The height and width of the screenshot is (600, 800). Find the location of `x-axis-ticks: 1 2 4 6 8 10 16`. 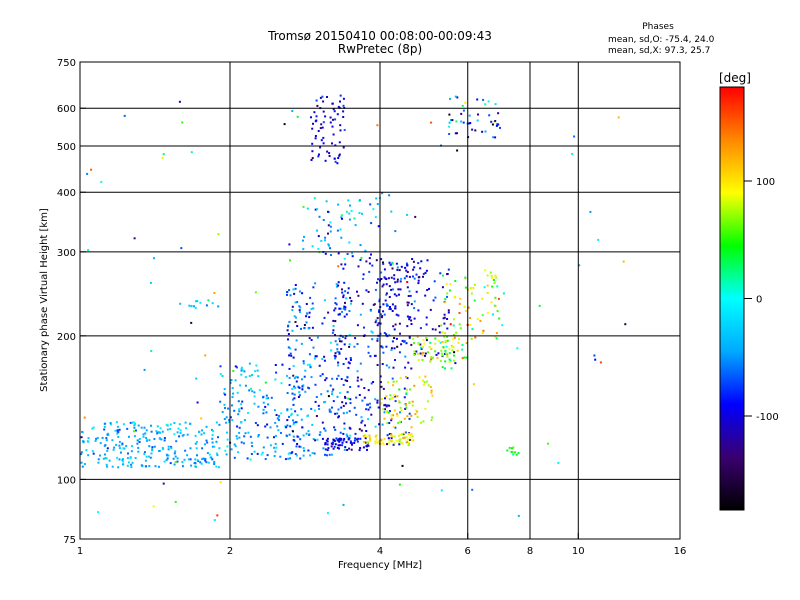

x-axis-ticks: 1 2 4 6 8 10 16 is located at coordinates (381, 545).